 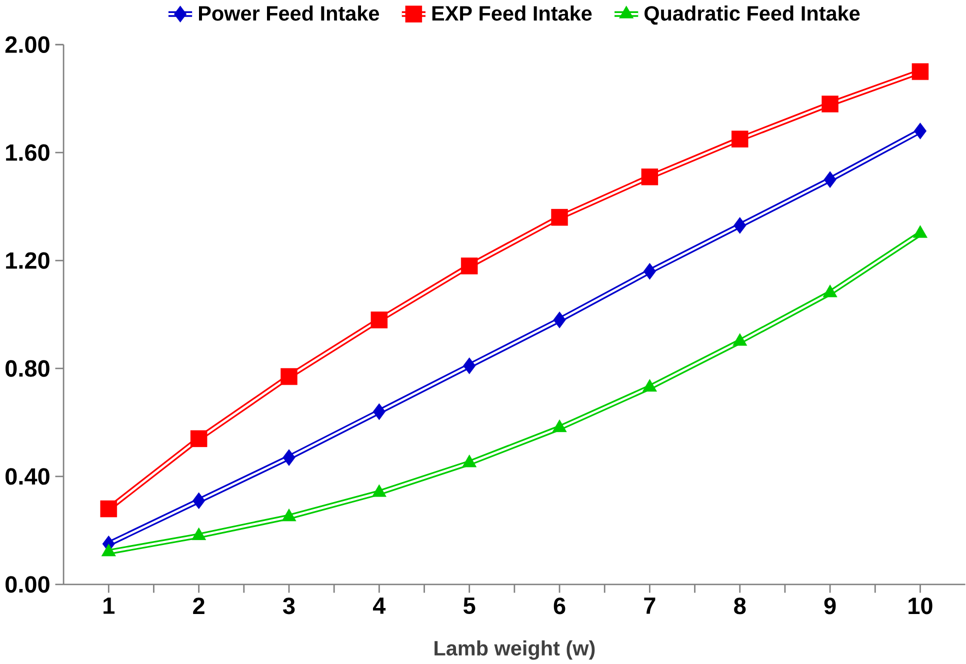 What do you see at coordinates (752, 14) in the screenshot?
I see `legend-label: Quadratic Feed Intake` at bounding box center [752, 14].